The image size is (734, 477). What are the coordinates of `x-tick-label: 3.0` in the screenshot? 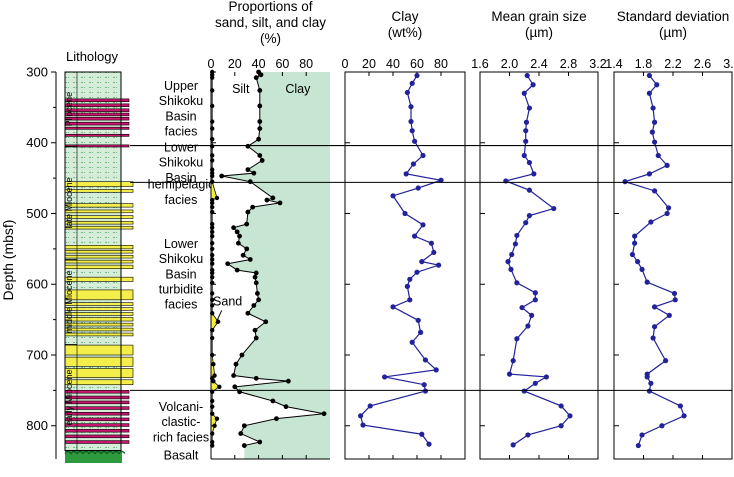 It's located at (728, 64).